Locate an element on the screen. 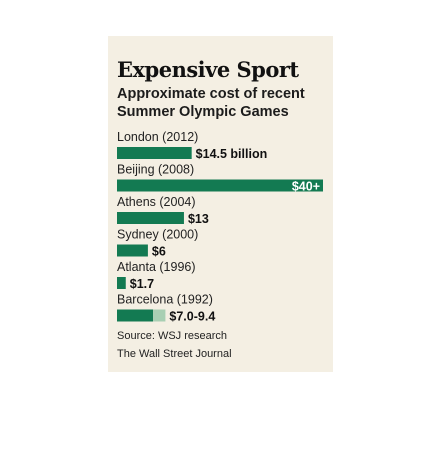 This screenshot has width=442, height=466. chart-credit: The Wall Street Journal is located at coordinates (174, 354).